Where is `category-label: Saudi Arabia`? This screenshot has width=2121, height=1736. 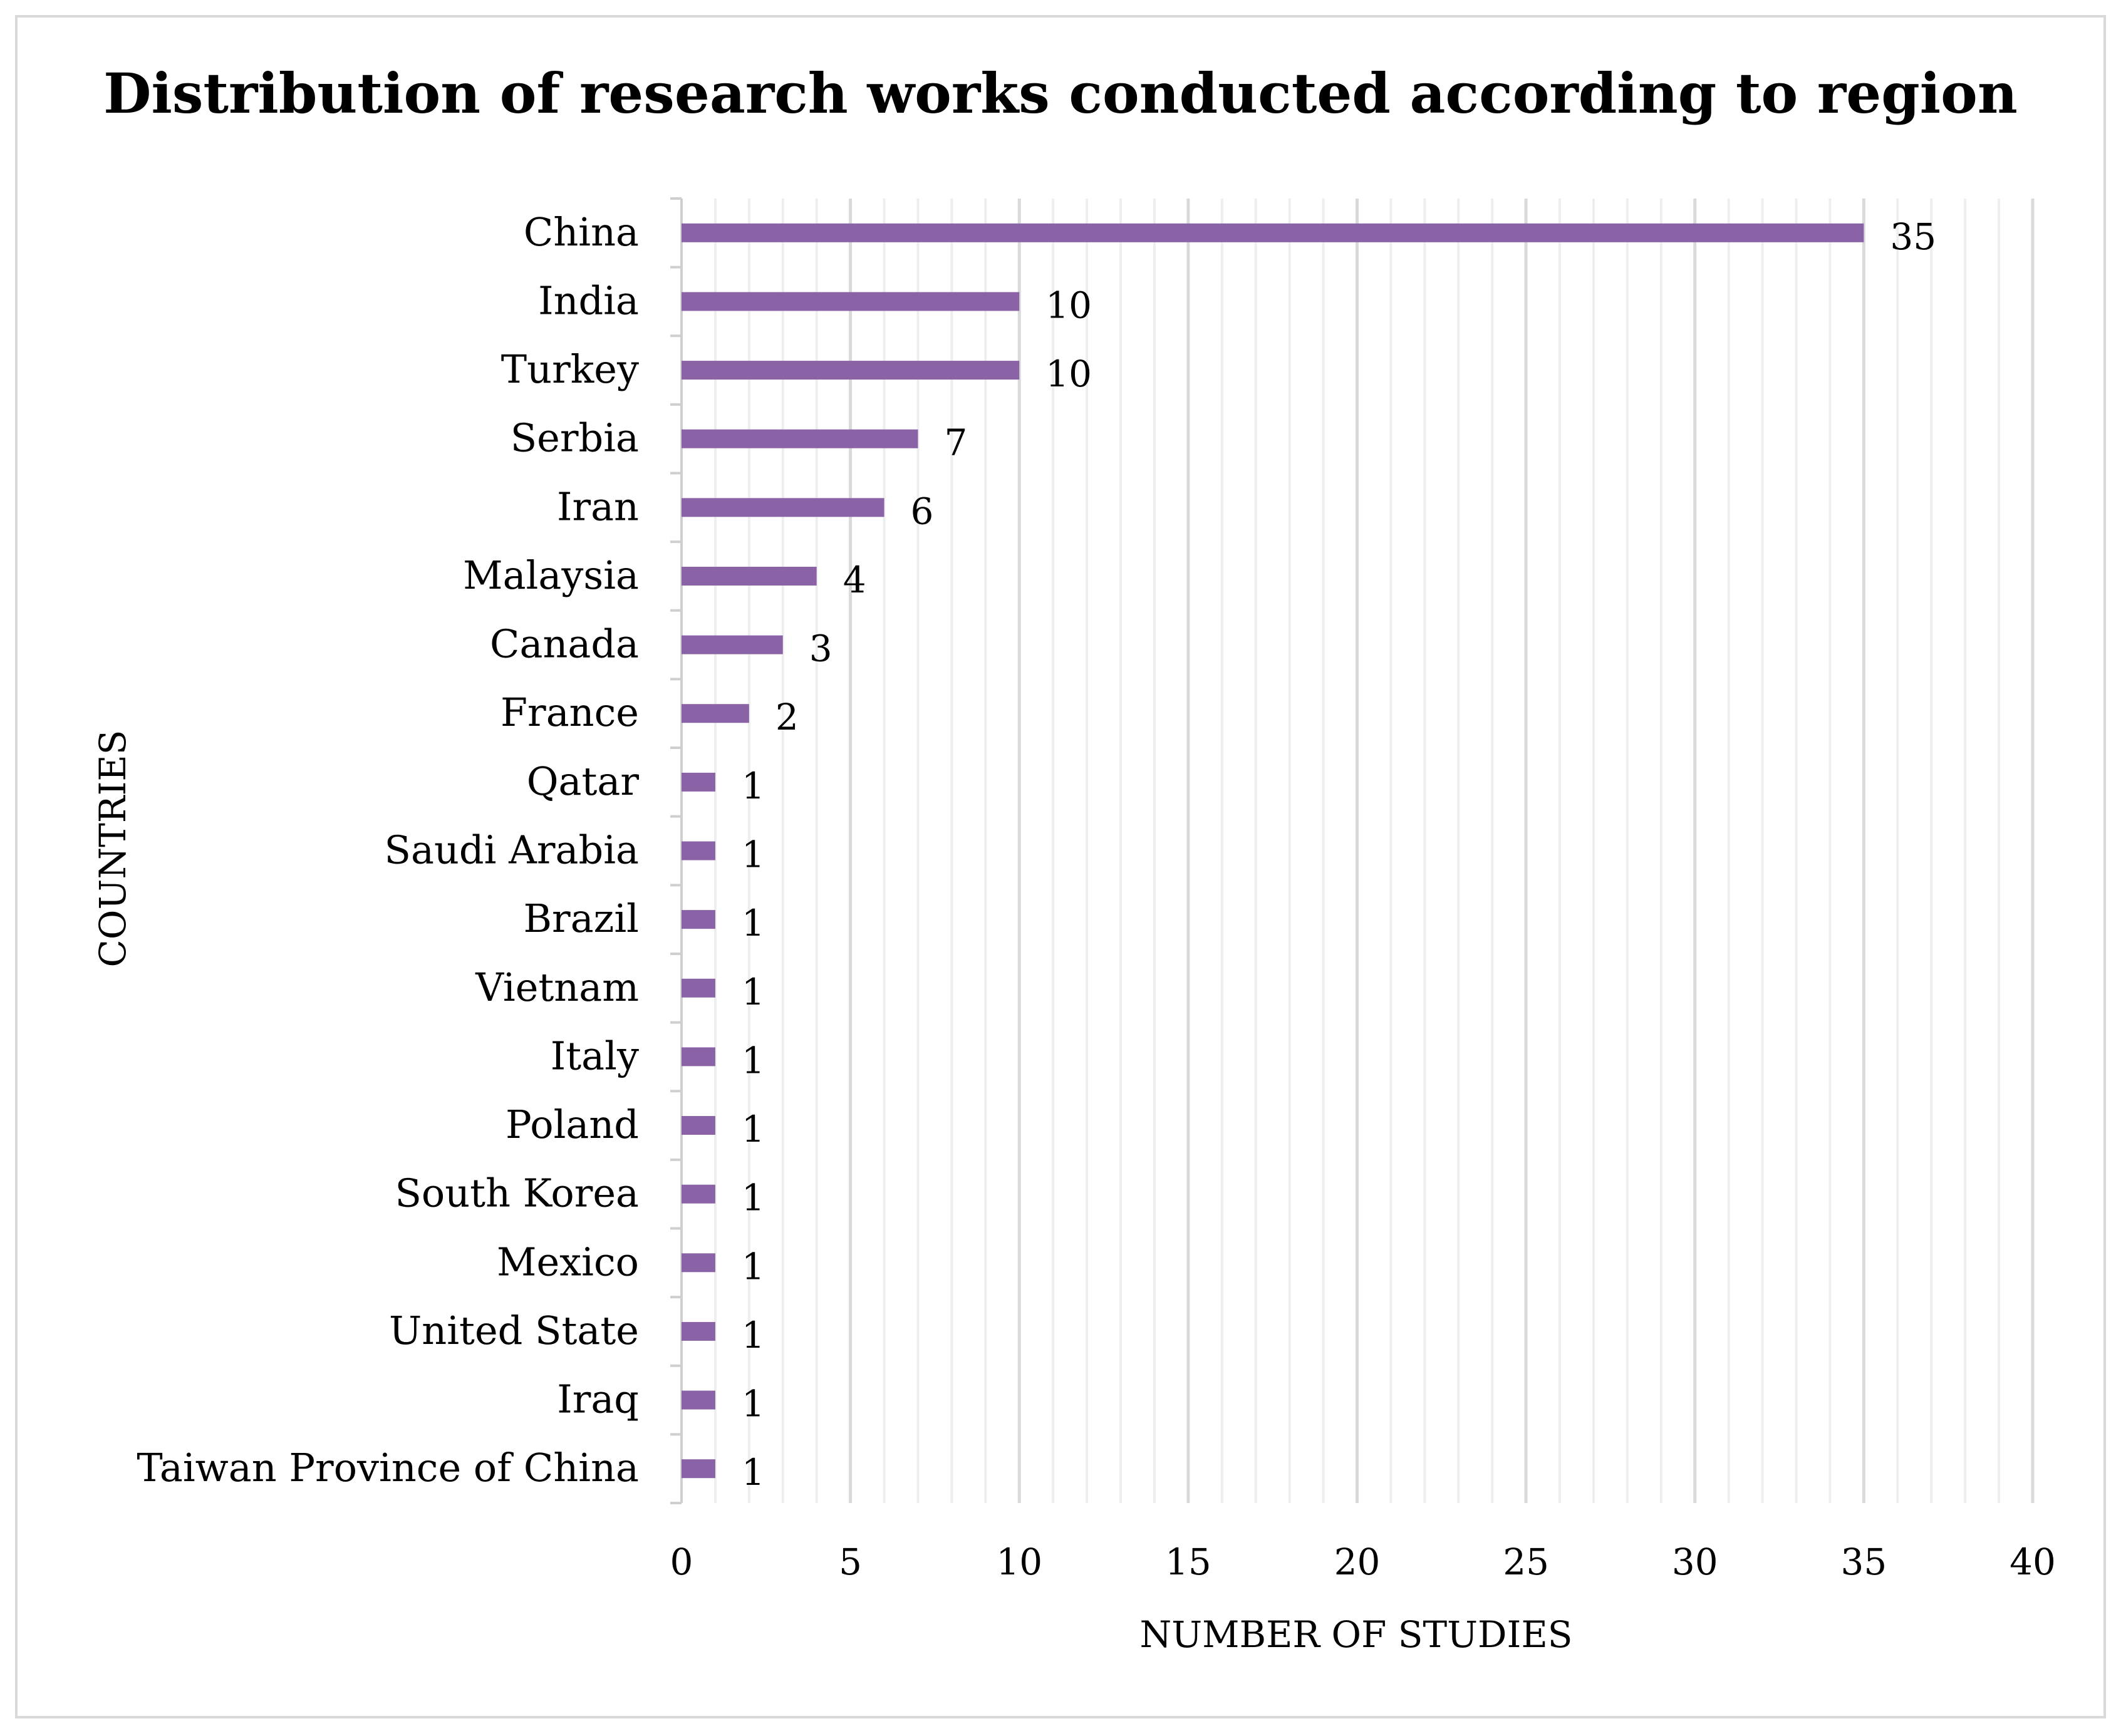 category-label: Saudi Arabia is located at coordinates (512, 850).